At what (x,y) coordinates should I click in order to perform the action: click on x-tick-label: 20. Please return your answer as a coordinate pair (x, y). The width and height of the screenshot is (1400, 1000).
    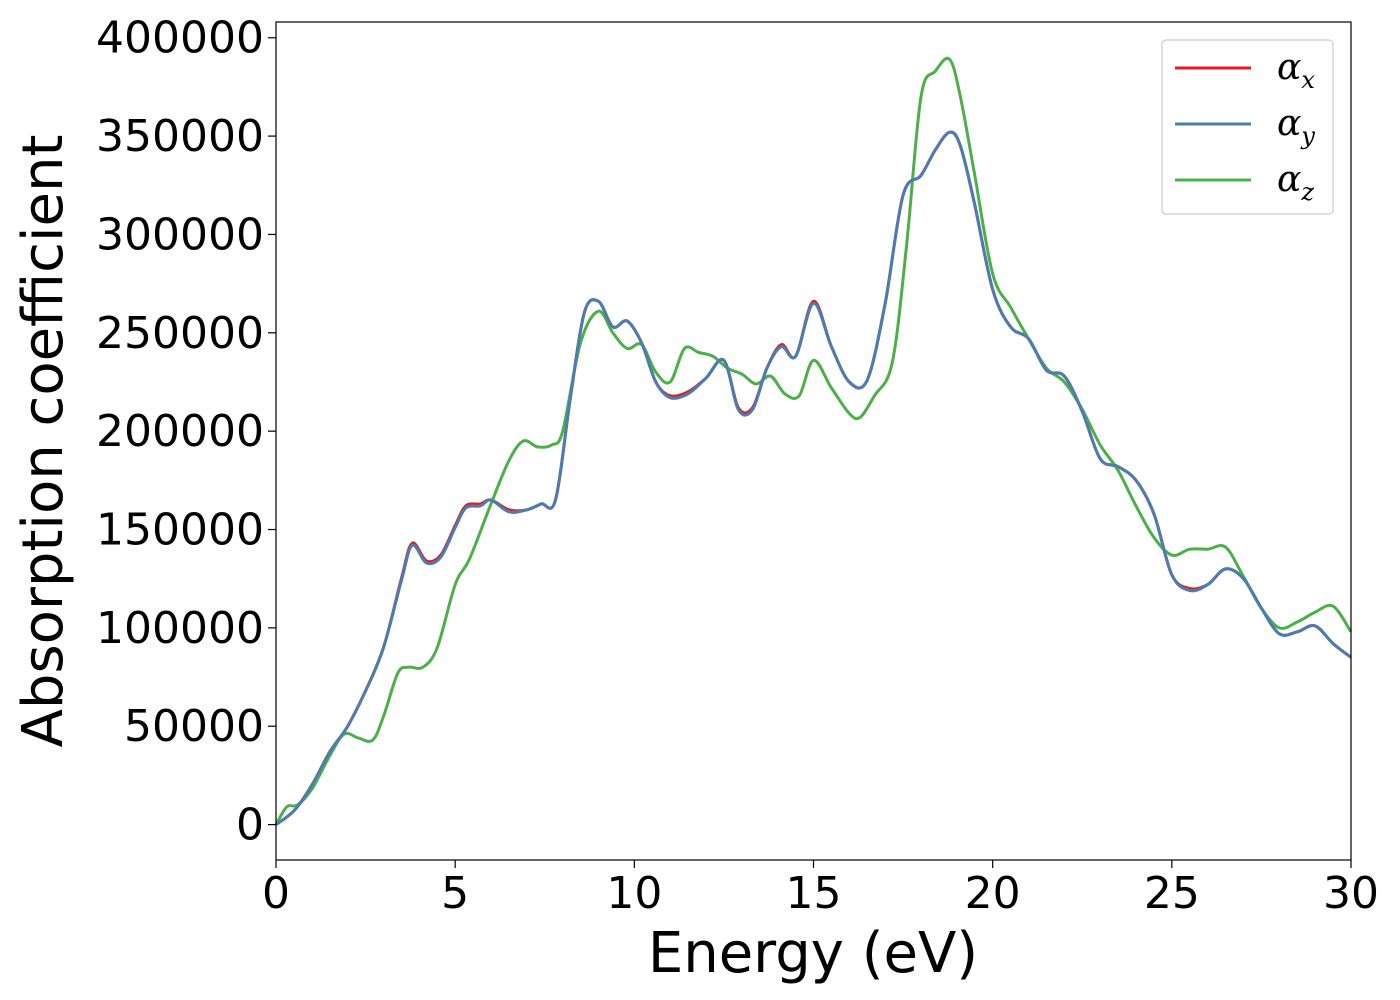
    Looking at the image, I should click on (993, 893).